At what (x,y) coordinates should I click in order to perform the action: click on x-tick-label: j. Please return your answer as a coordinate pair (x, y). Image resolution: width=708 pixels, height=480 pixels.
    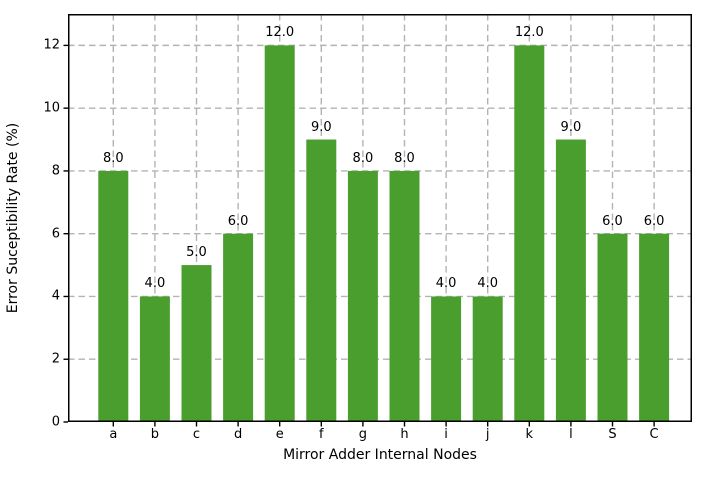
    Looking at the image, I should click on (487, 434).